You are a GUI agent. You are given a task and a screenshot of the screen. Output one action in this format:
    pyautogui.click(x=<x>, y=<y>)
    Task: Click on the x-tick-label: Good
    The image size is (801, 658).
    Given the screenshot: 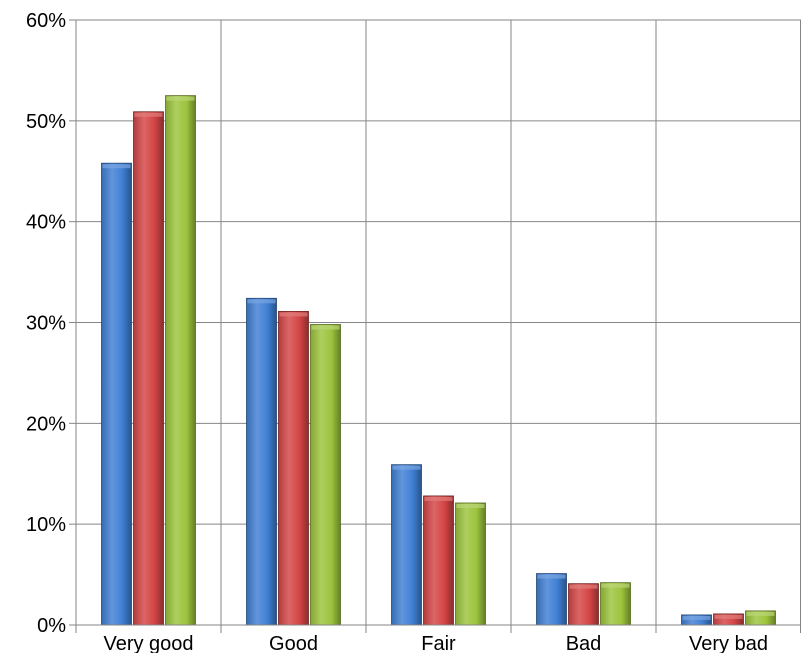 What is the action you would take?
    pyautogui.click(x=293, y=643)
    